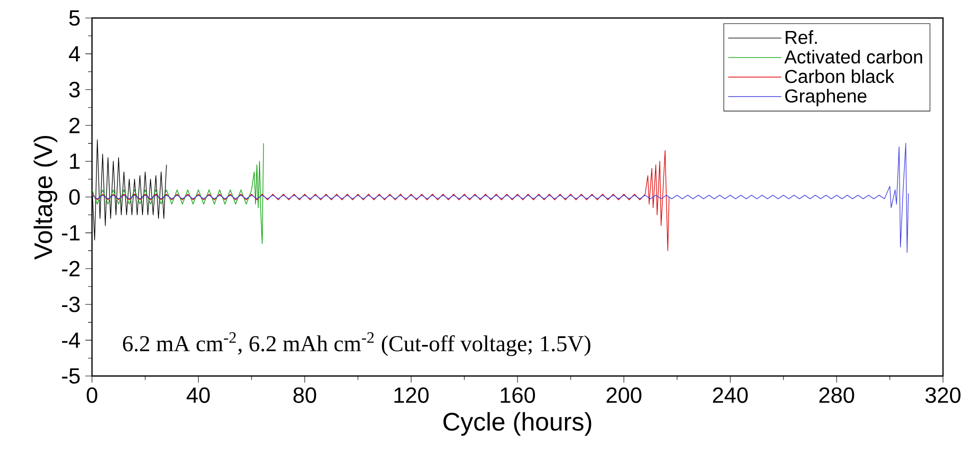 Image resolution: width=969 pixels, height=458 pixels. Describe the element at coordinates (46, 198) in the screenshot. I see `y-axis-title: Voltage (V)` at that location.